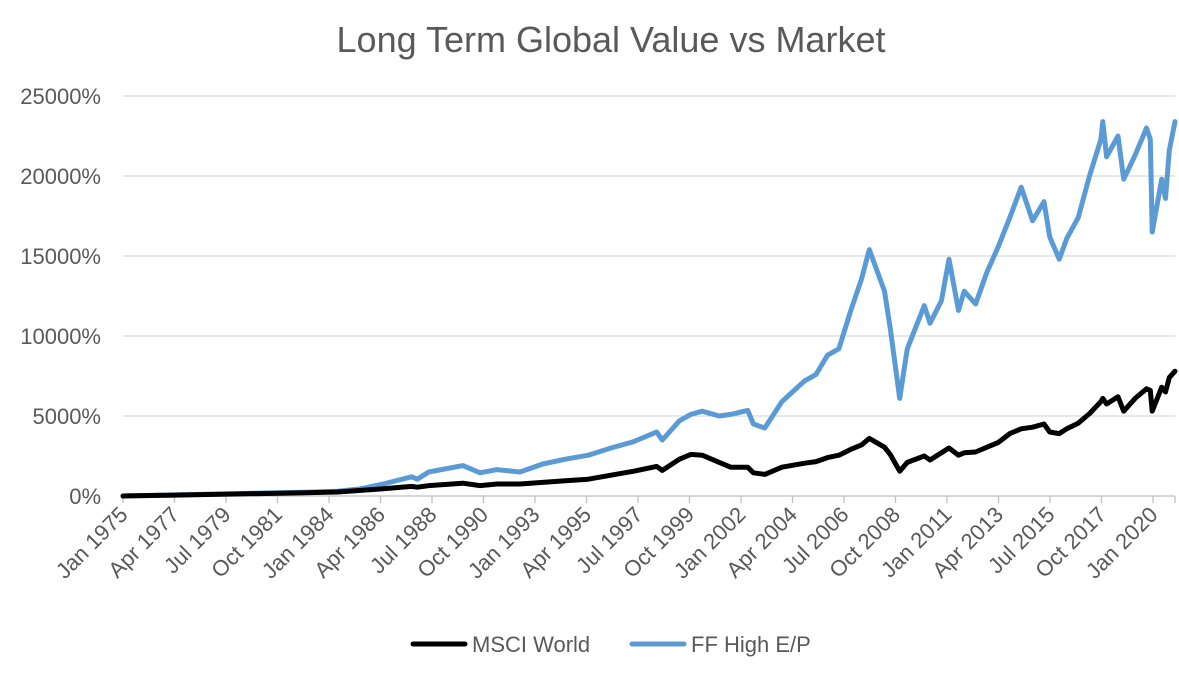 Image resolution: width=1179 pixels, height=680 pixels. What do you see at coordinates (60, 336) in the screenshot?
I see `y-tick-label: 10000%` at bounding box center [60, 336].